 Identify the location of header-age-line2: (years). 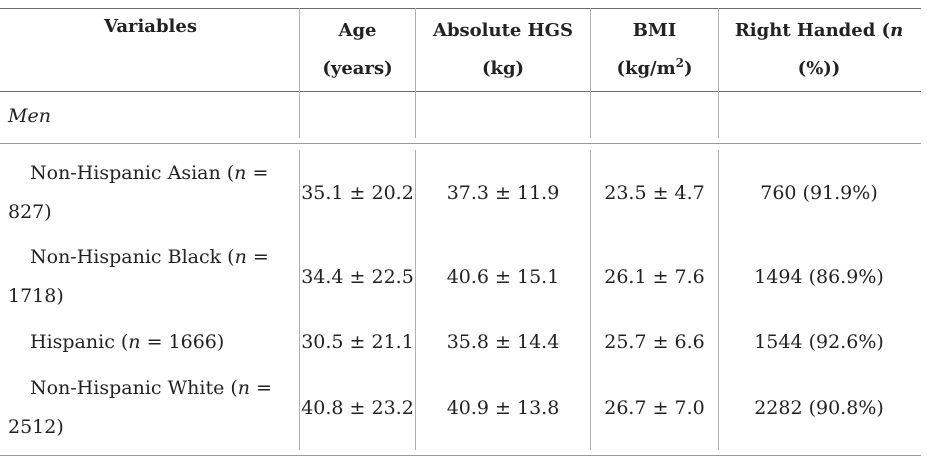
(357, 68).